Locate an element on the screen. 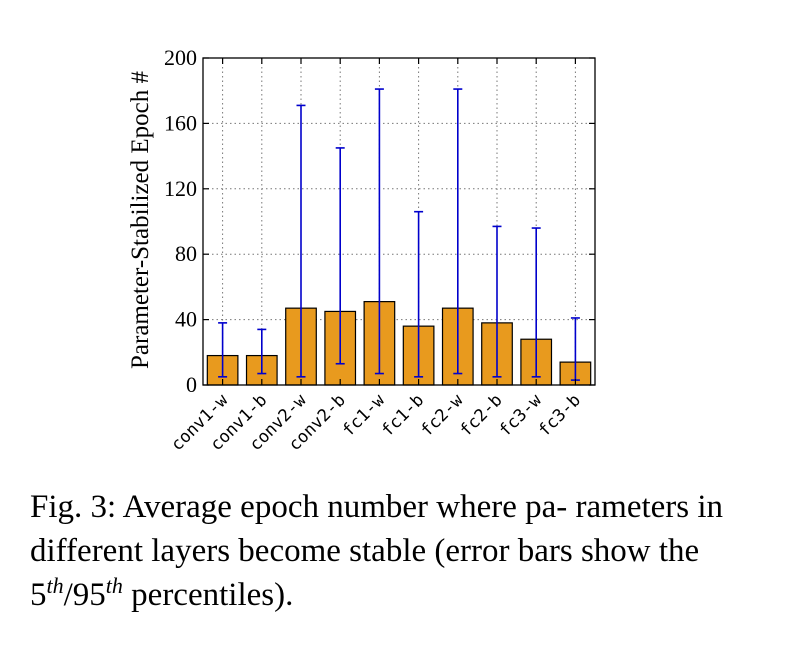 This screenshot has height=659, width=804. caption-high-percentile: 95 is located at coordinates (89, 595).